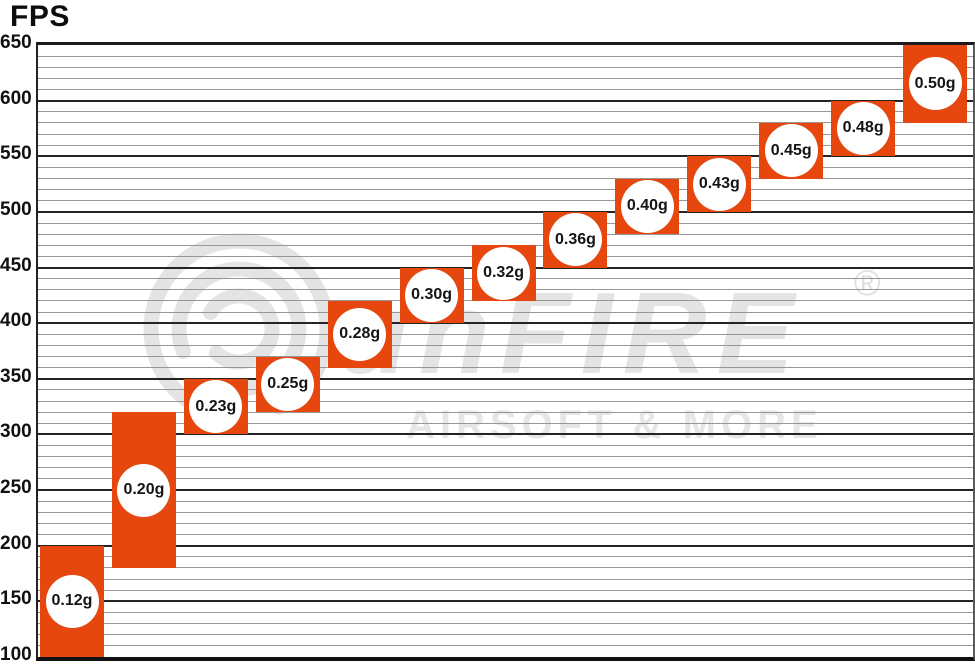  What do you see at coordinates (16, 543) in the screenshot?
I see `y-axis-tick-label: 200` at bounding box center [16, 543].